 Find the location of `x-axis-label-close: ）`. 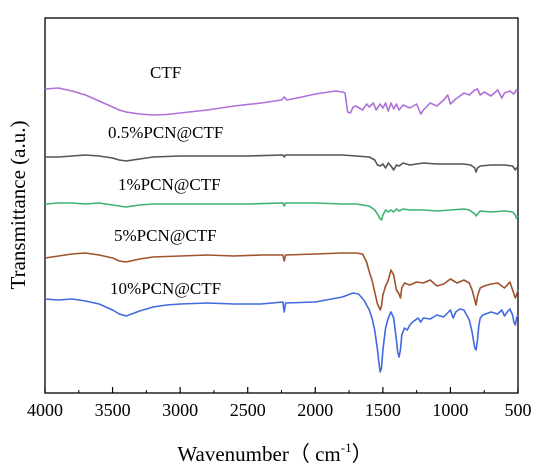

x-axis-label-close: ） is located at coordinates (362, 454).